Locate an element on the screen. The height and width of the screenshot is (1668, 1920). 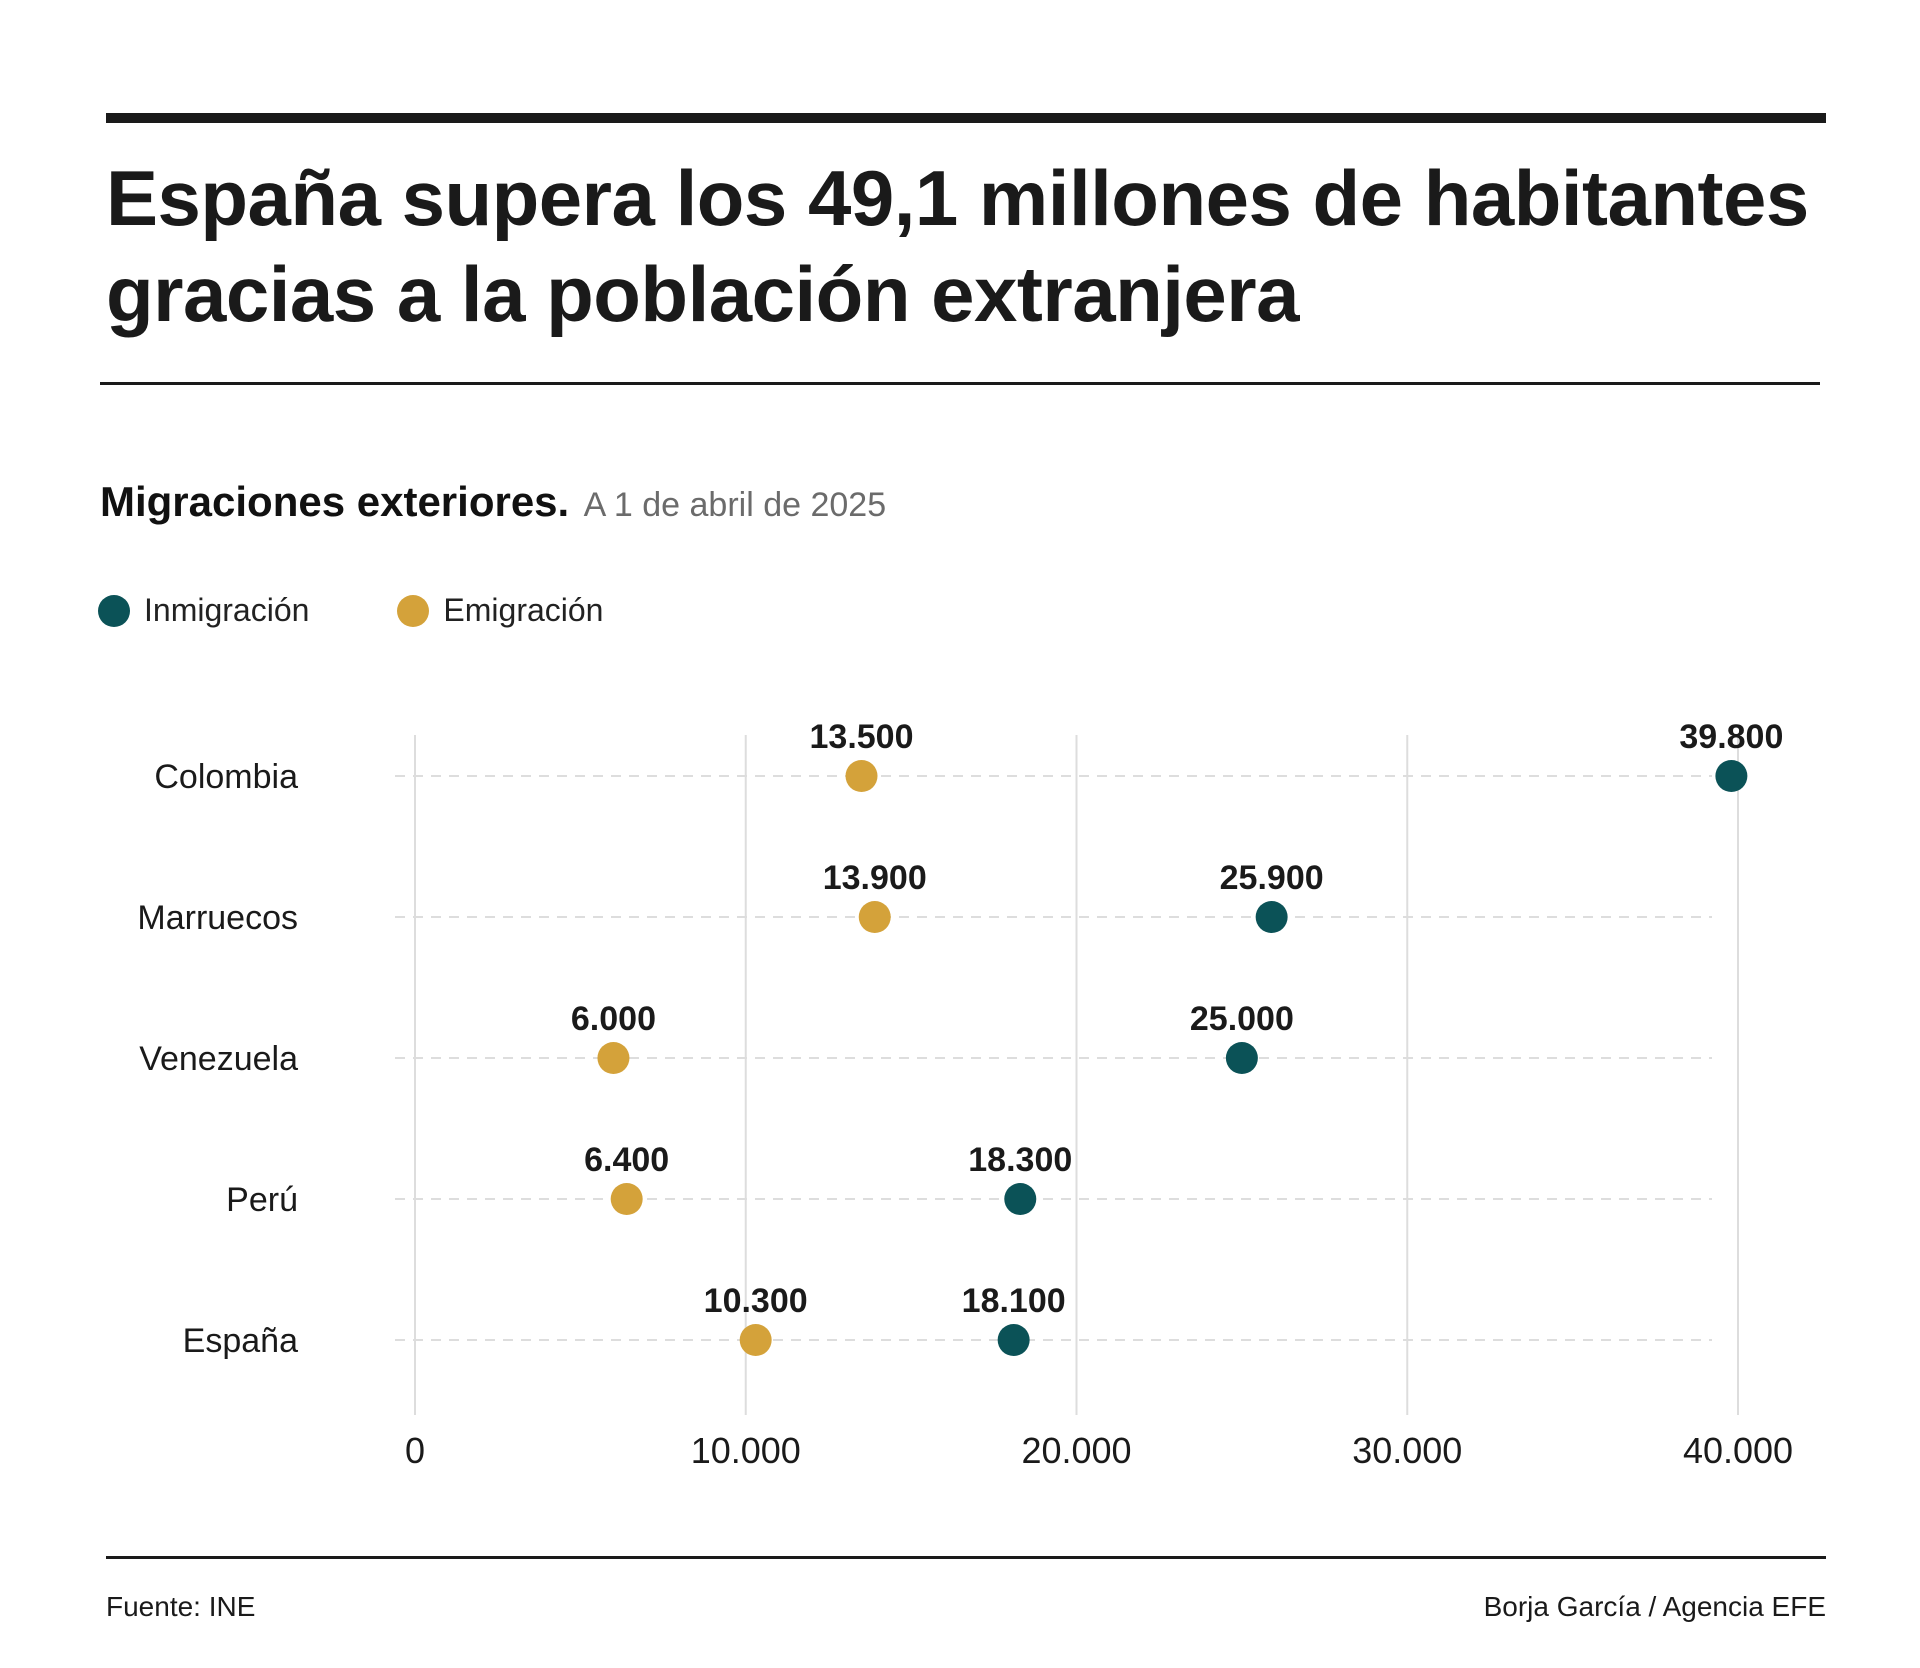
legend-item-inmigracion: Inmigración is located at coordinates (203, 610).